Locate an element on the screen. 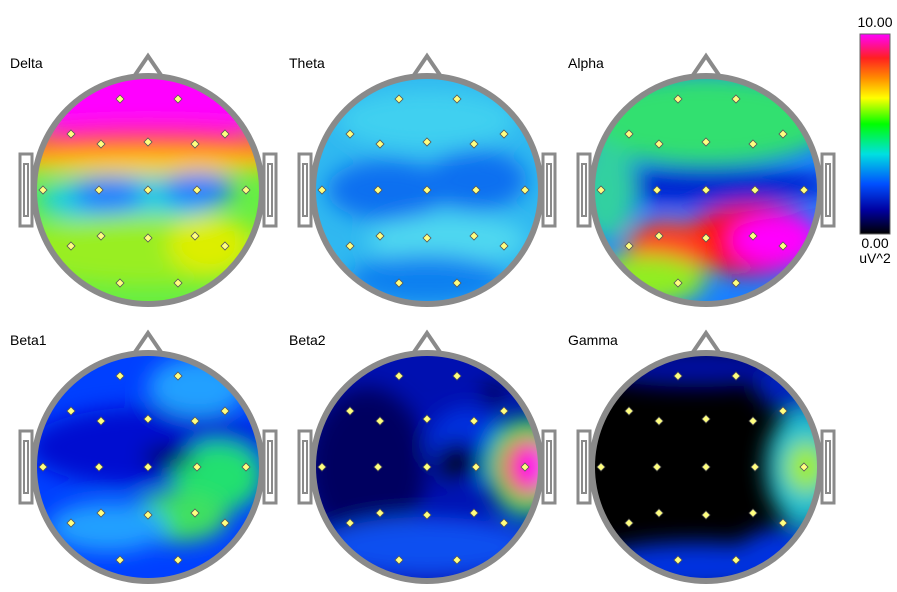 Image resolution: width=897 pixels, height=592 pixels. colorbar-min: 0.00 is located at coordinates (874, 243).